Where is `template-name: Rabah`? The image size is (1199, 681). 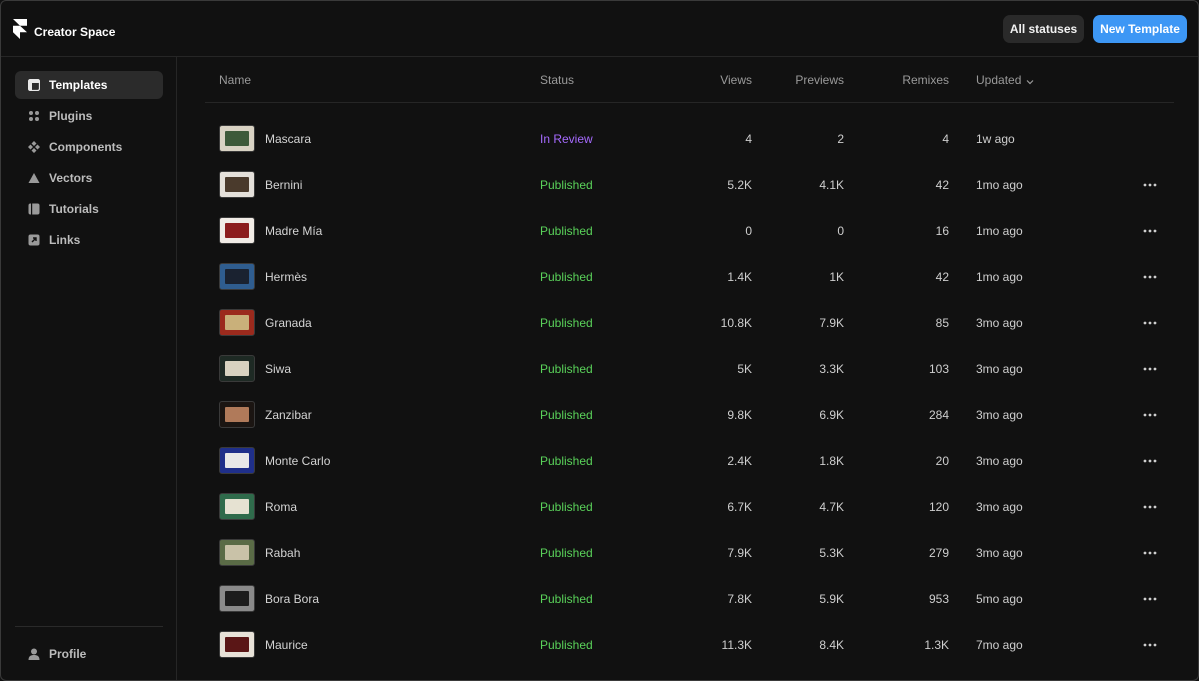 template-name: Rabah is located at coordinates (283, 553).